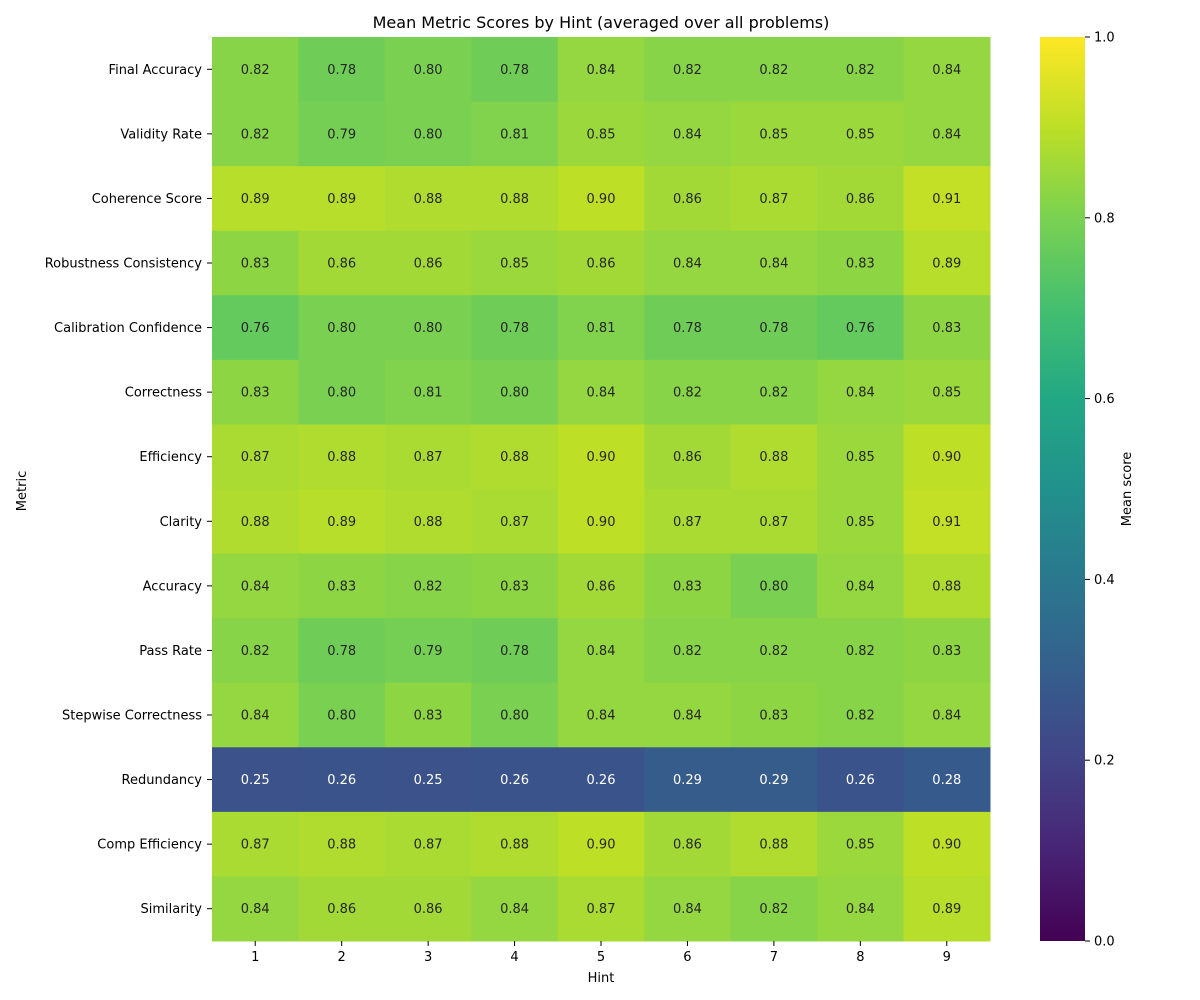  What do you see at coordinates (946, 199) in the screenshot?
I see `cell-value-label: 0.91` at bounding box center [946, 199].